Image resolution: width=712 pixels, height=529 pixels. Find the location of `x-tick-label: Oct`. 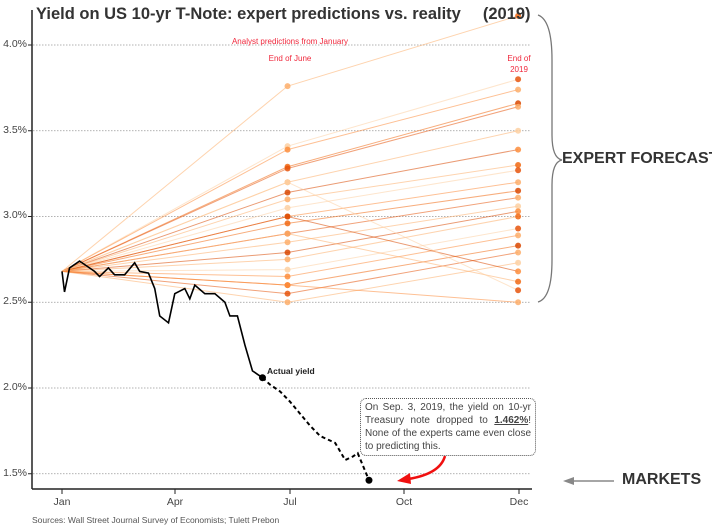

x-tick-label: Oct is located at coordinates (404, 502).